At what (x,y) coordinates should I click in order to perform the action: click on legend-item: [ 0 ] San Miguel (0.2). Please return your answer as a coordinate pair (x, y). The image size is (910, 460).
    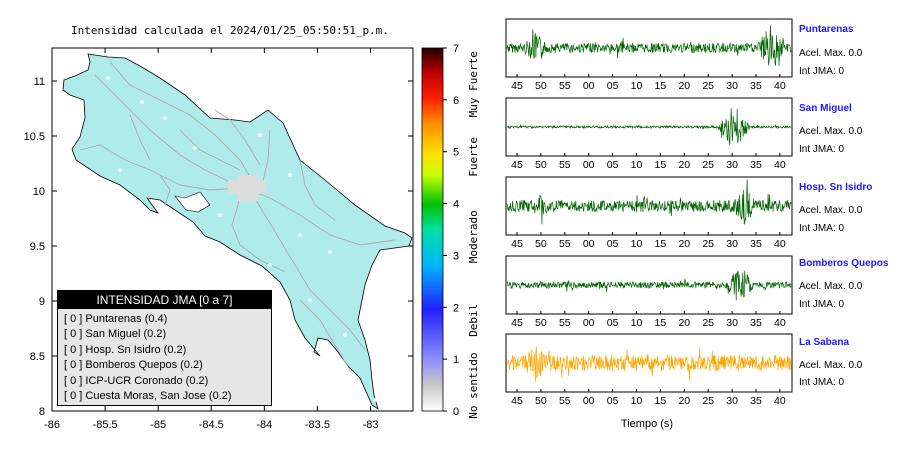
    Looking at the image, I should click on (167, 334).